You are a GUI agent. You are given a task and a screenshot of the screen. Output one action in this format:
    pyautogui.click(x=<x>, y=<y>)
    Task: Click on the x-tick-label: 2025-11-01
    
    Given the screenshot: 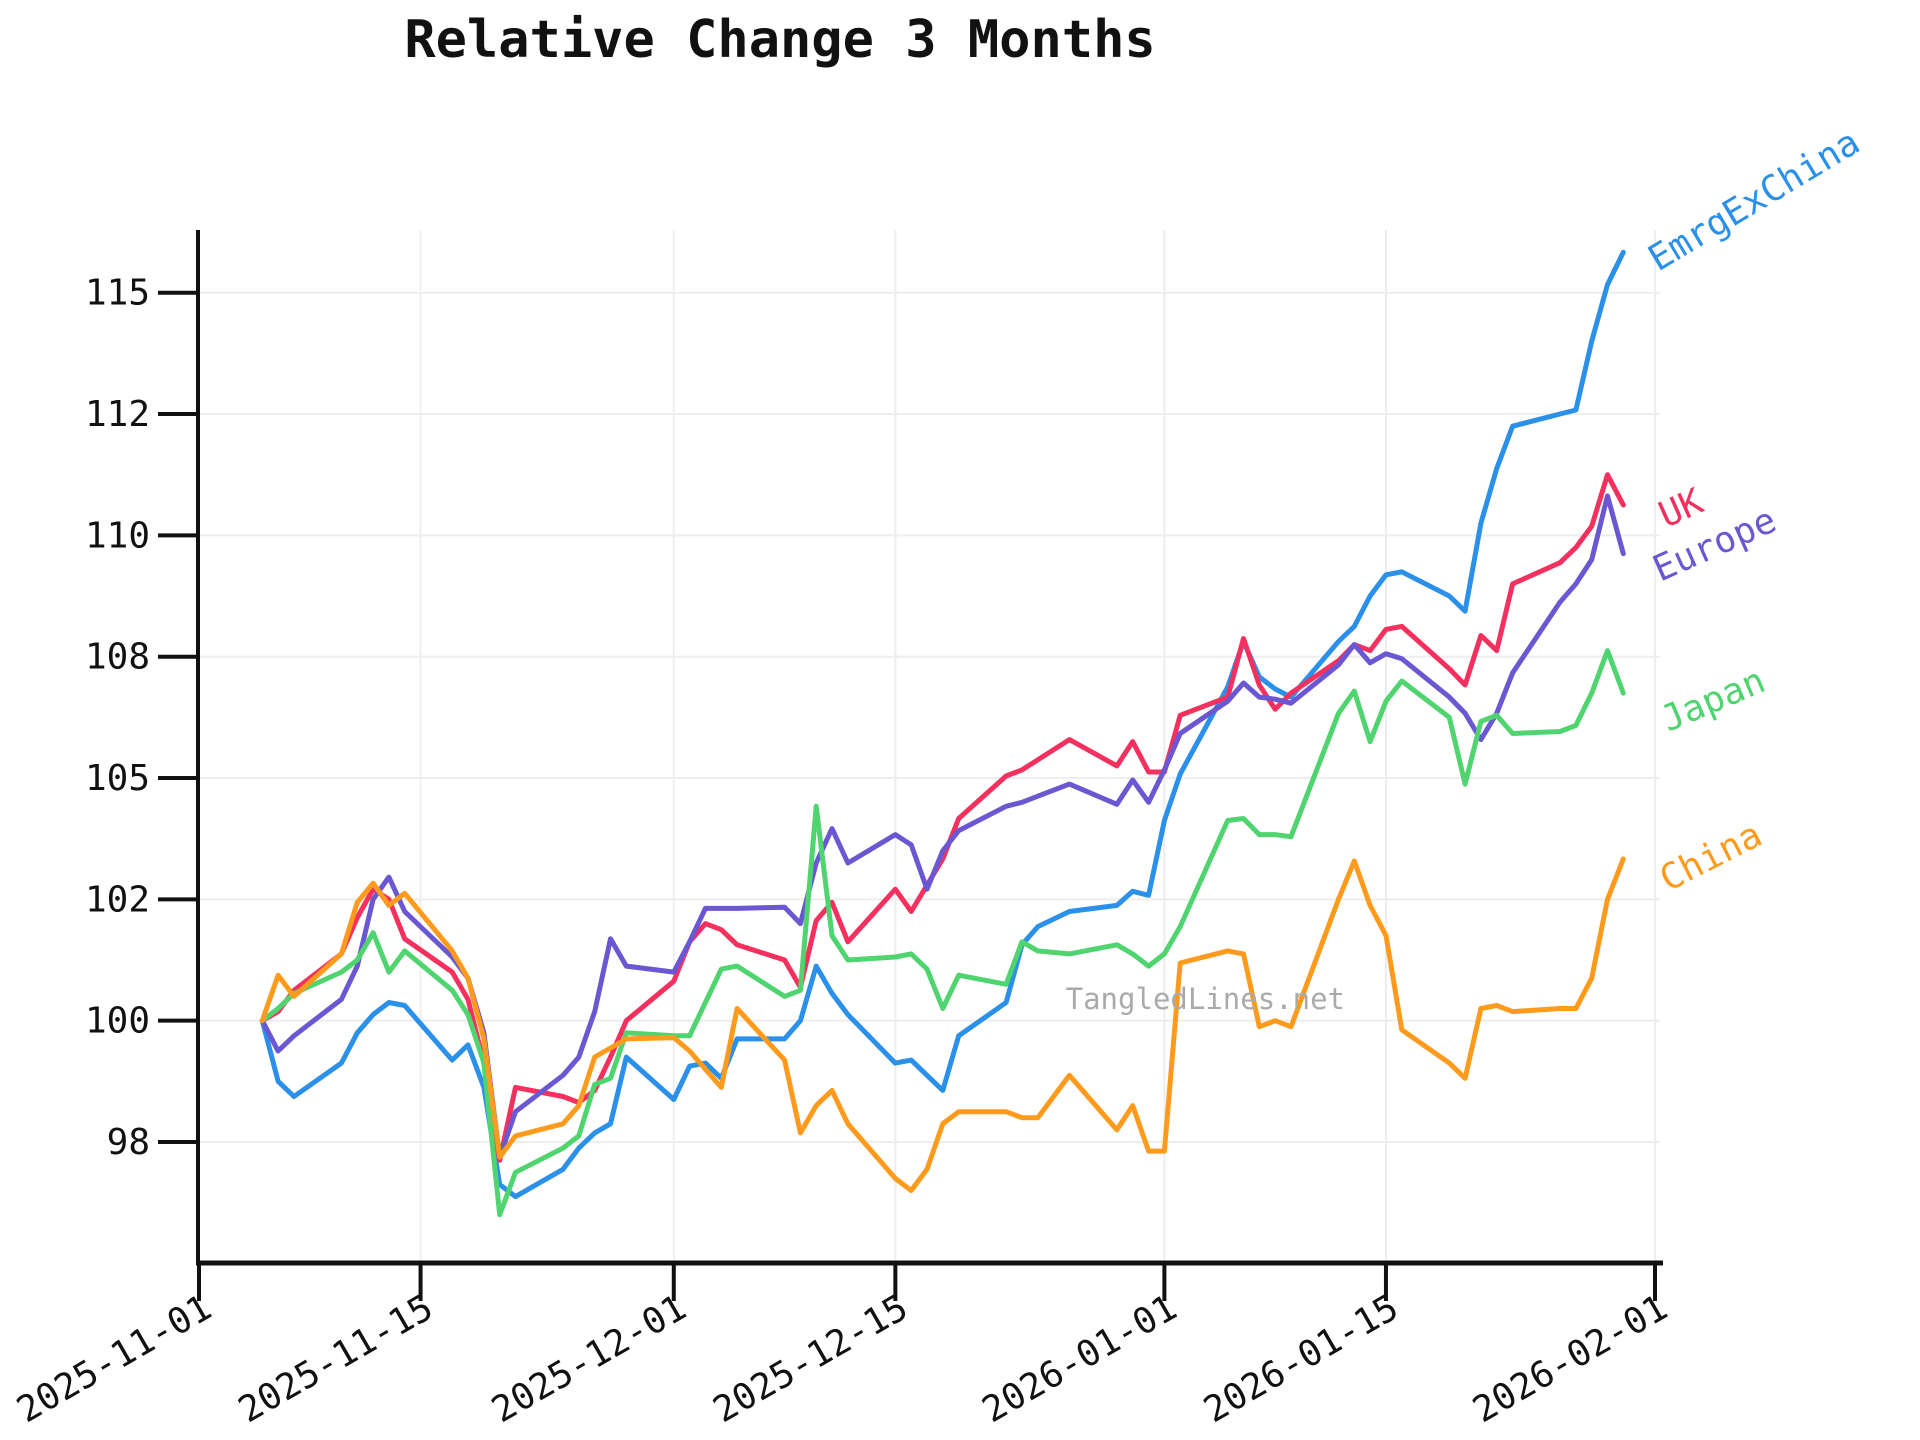 What is the action you would take?
    pyautogui.click(x=114, y=1359)
    